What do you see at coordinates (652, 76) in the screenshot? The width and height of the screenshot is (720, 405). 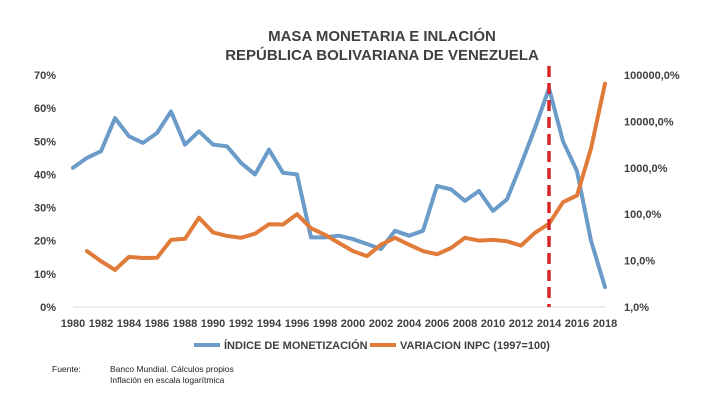 I see `right-tick-label: 100000,0%` at bounding box center [652, 76].